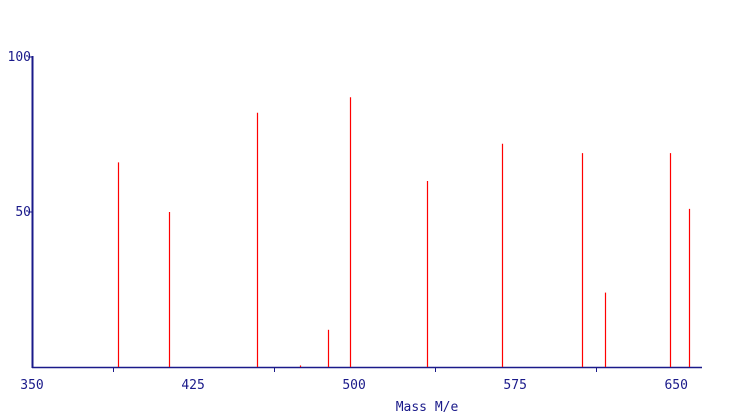 This screenshot has height=414, width=732. Describe the element at coordinates (31, 385) in the screenshot. I see `x-tick-label: 350` at that location.